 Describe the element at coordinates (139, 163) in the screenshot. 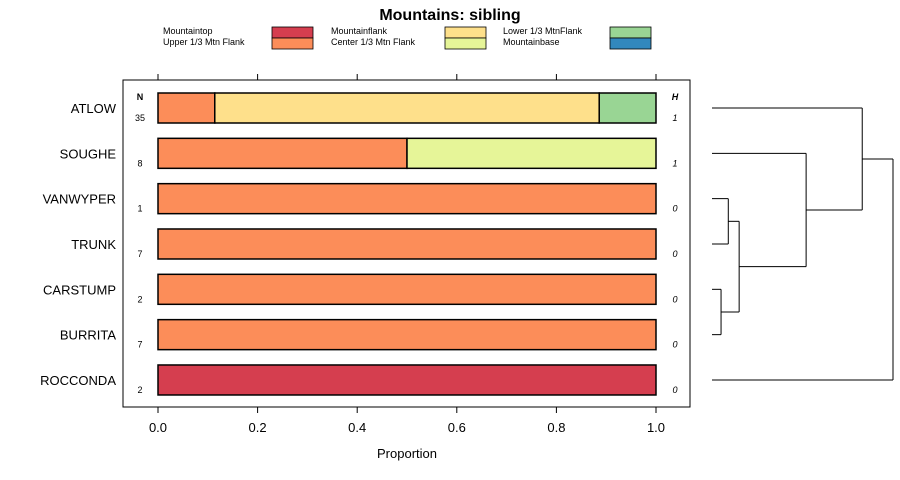

I see `n-value: 8` at that location.